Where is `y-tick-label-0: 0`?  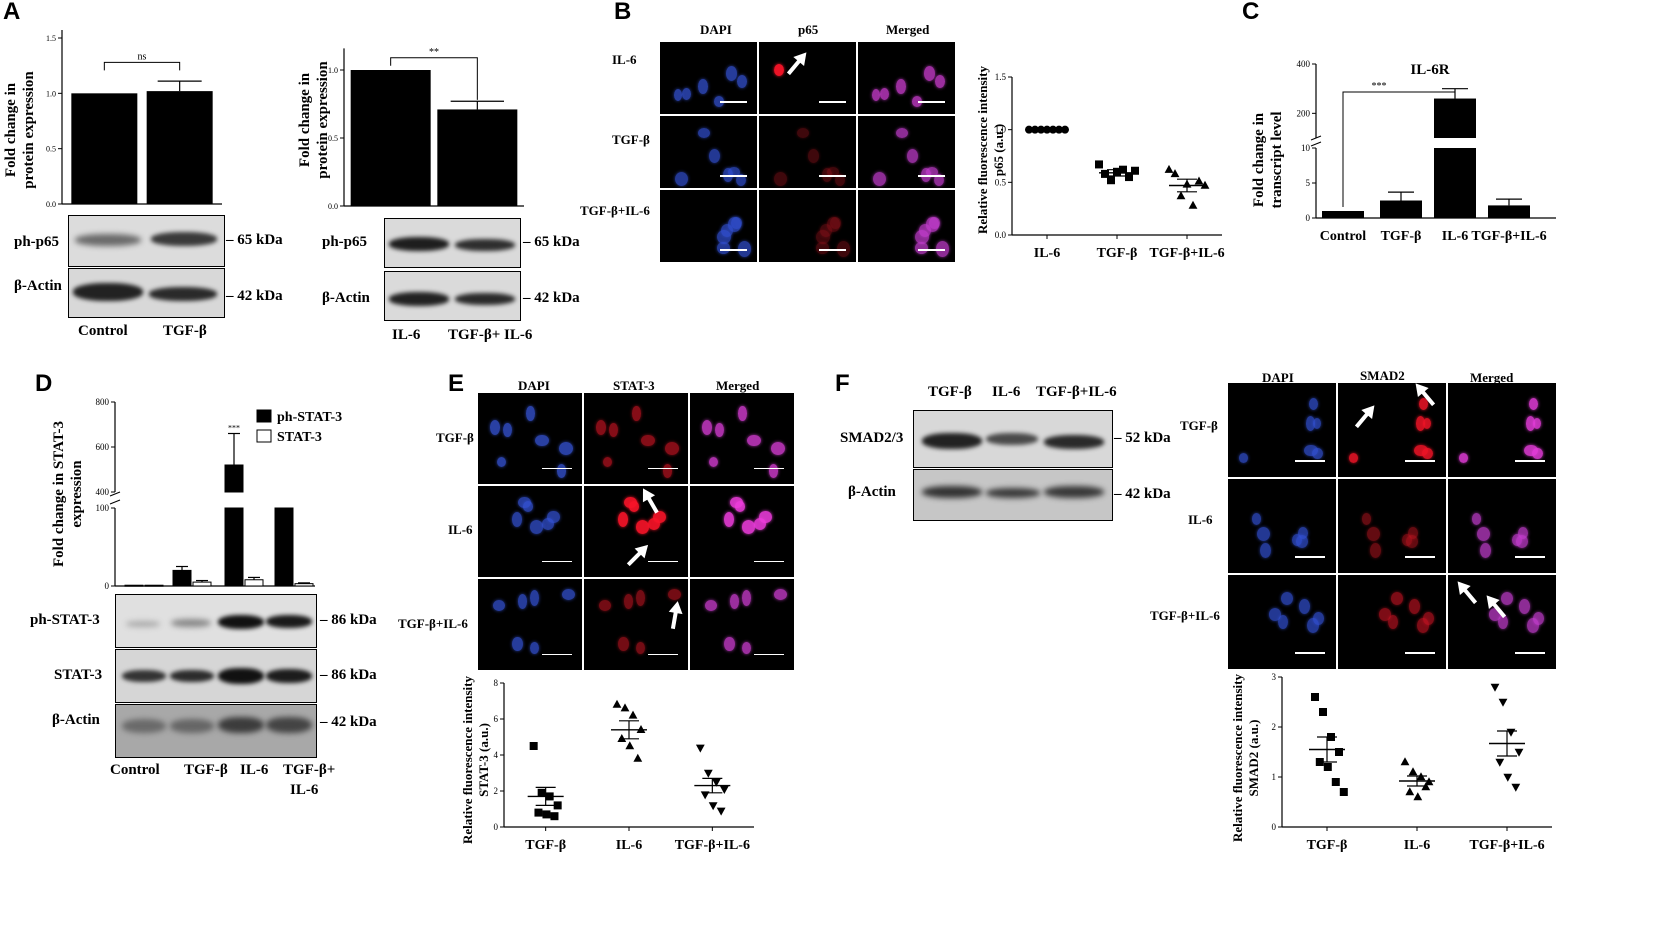
y-tick-label-0: 0 is located at coordinates (1274, 827).